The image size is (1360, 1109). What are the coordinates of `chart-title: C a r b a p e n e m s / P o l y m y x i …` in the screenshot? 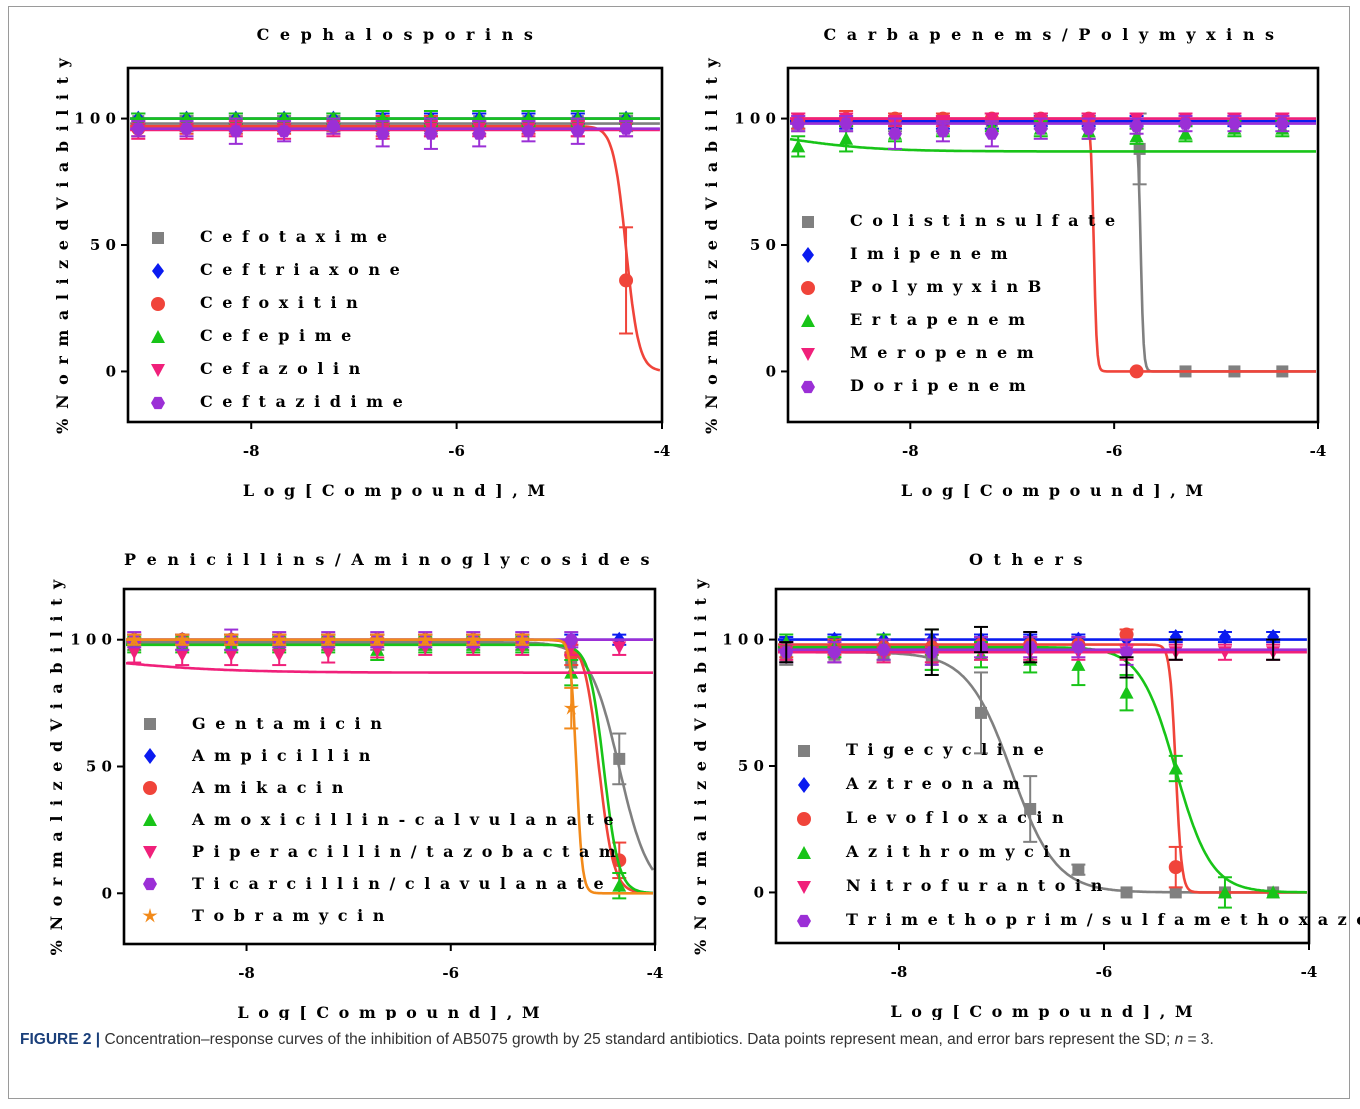 It's located at (1049, 34).